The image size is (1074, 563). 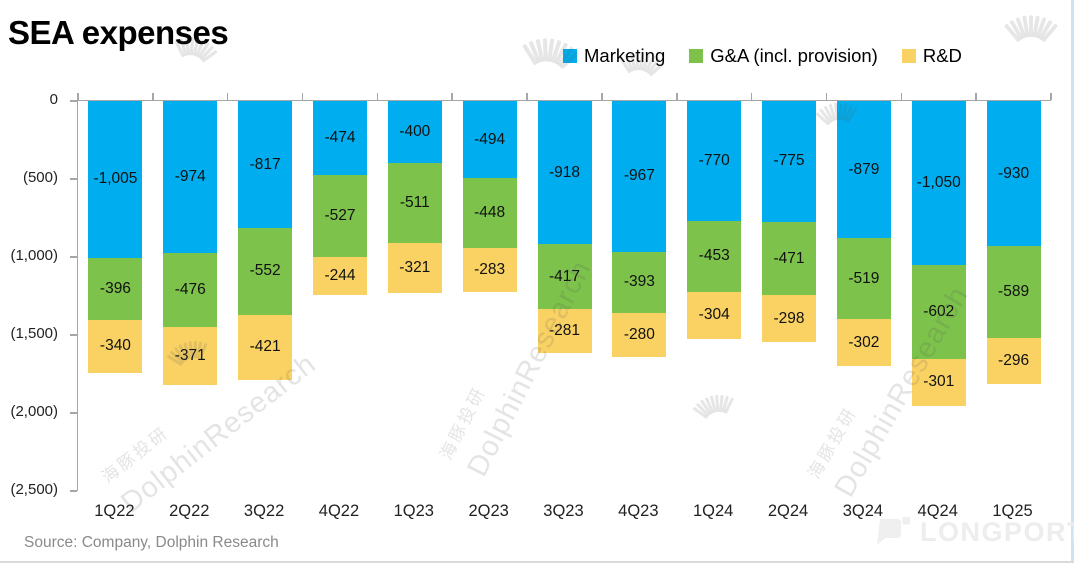 What do you see at coordinates (115, 288) in the screenshot?
I see `segment-value-label: -396` at bounding box center [115, 288].